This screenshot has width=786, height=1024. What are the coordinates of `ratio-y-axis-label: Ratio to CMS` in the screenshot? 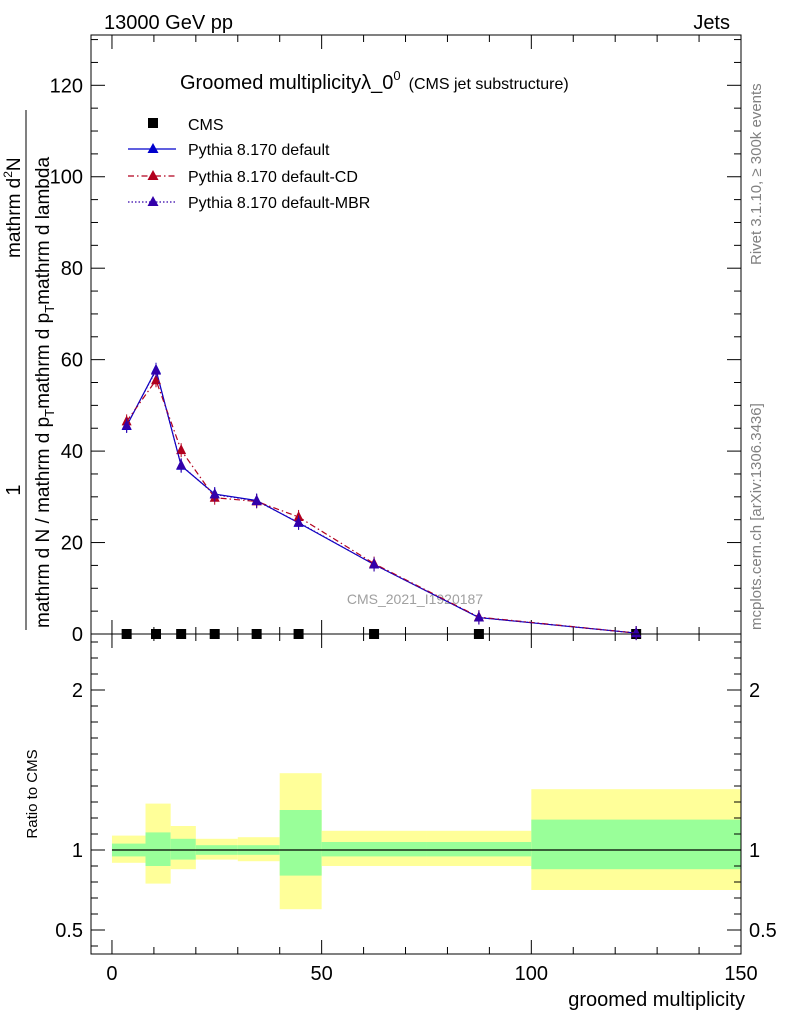 It's located at (32, 793).